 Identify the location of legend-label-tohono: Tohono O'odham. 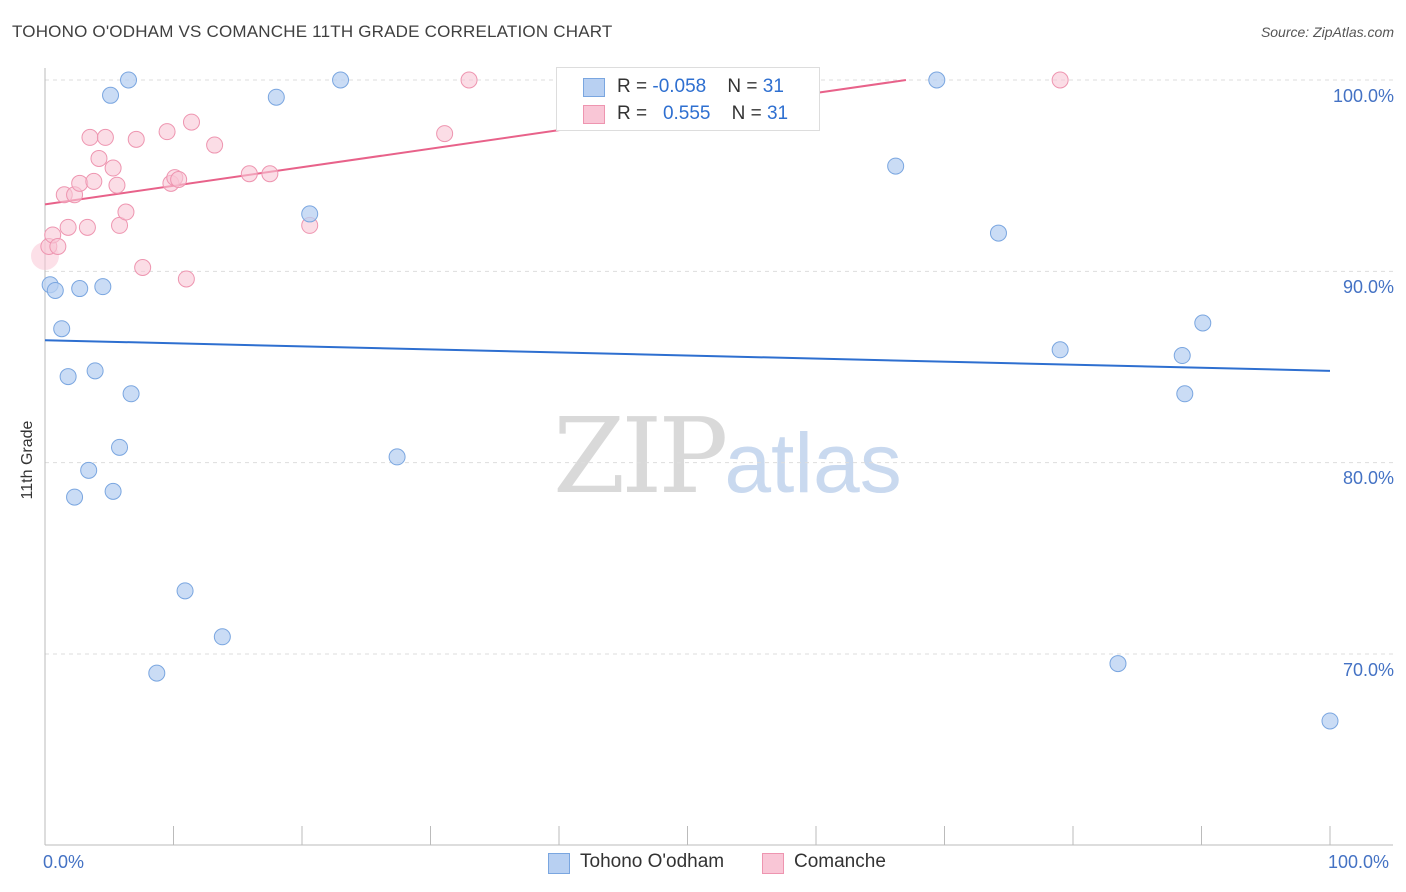
(652, 861).